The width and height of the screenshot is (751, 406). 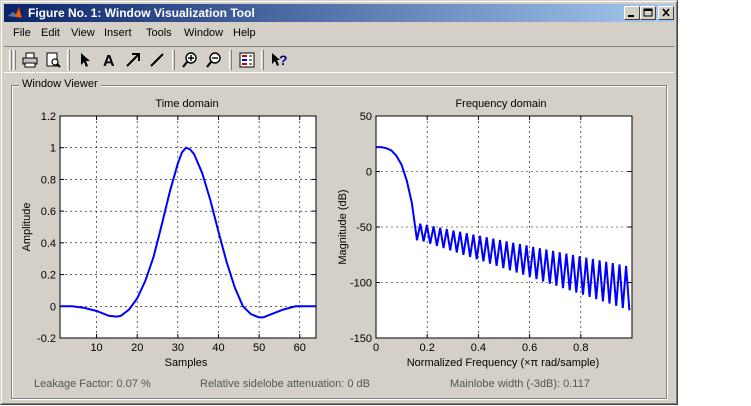 I want to click on frequency-domain-title: Frequency domain, so click(x=501, y=104).